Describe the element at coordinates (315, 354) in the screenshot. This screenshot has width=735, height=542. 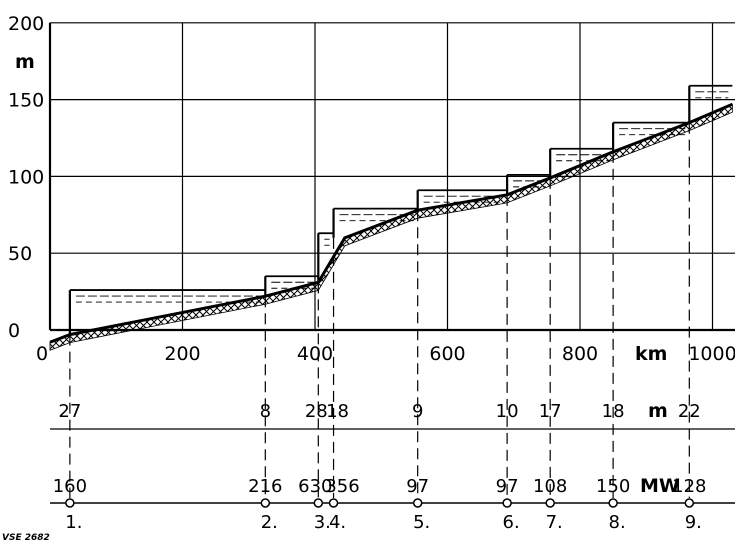
I see `x-tick-label: 400` at that location.